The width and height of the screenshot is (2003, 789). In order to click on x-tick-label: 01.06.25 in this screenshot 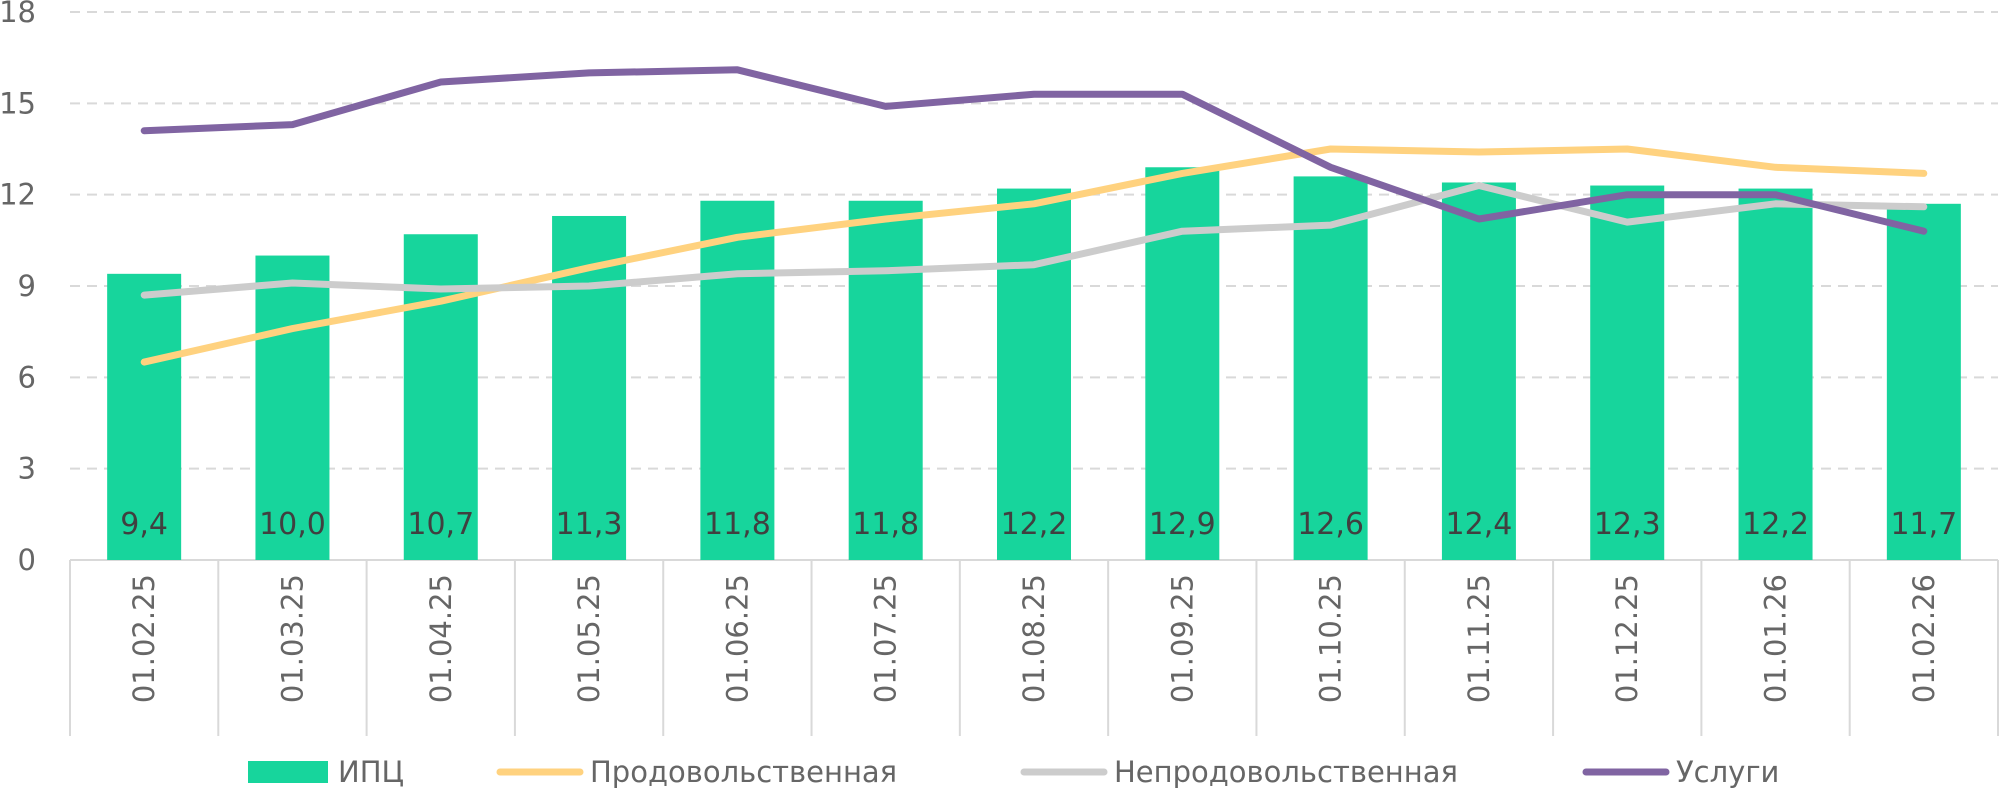, I will do `click(737, 638)`.